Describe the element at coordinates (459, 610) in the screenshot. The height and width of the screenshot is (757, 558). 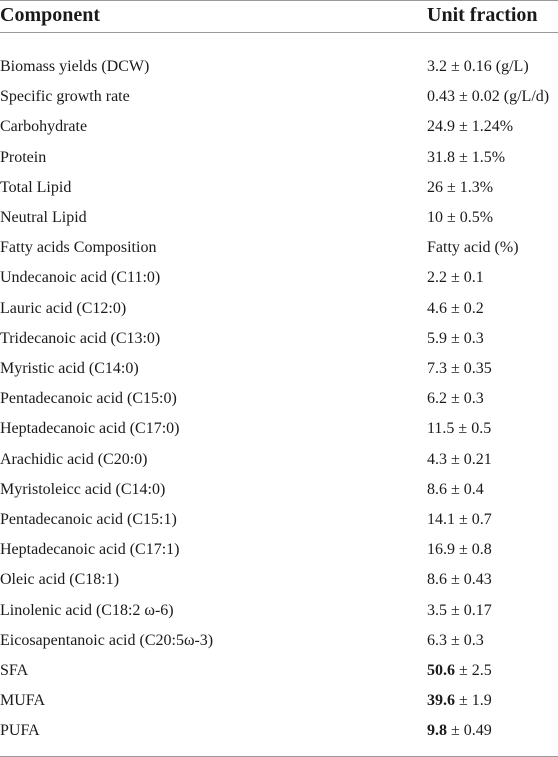
I see `value-cell: 3.5 ± 0.17` at that location.